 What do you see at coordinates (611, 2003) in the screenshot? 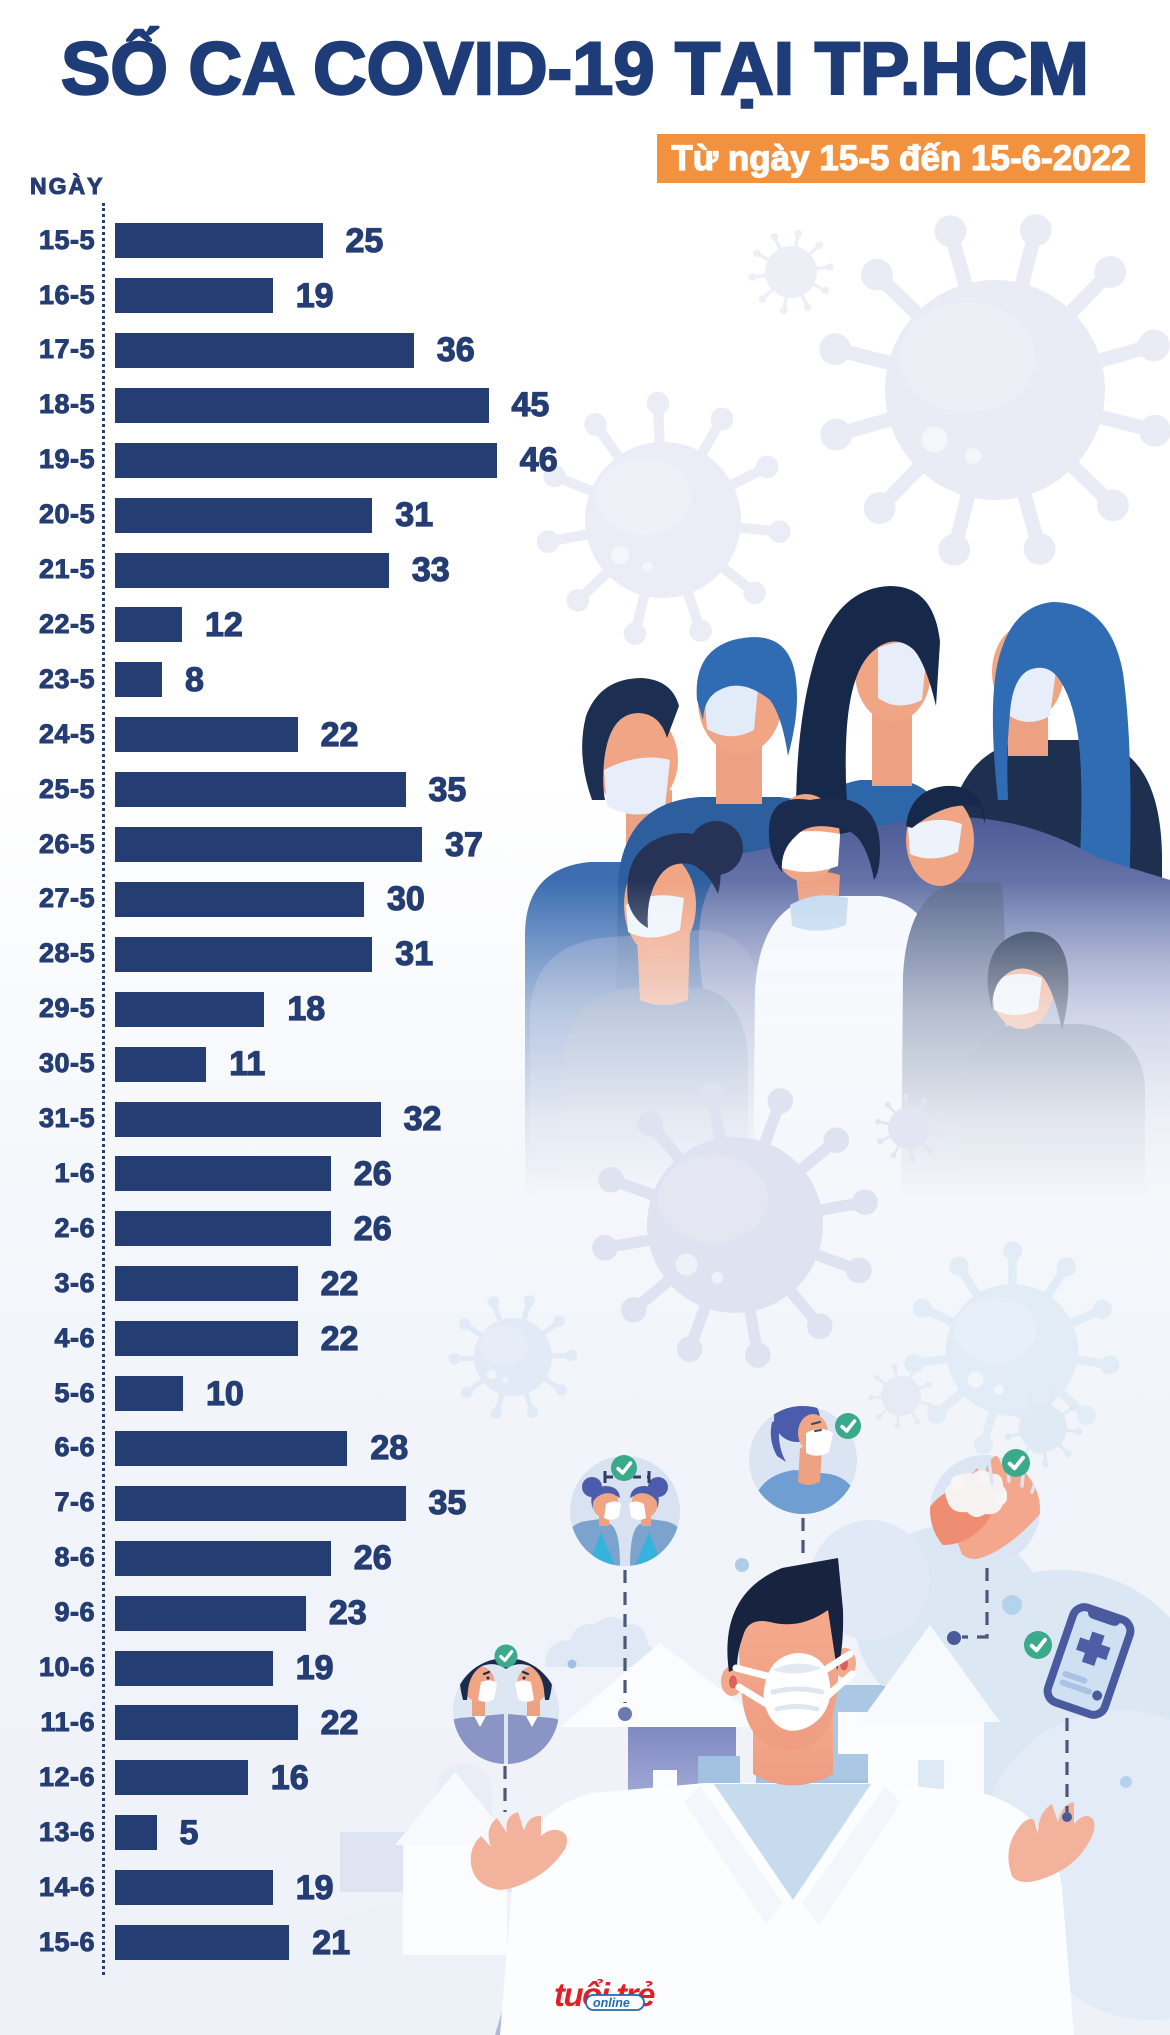
I see `svg-text: online` at bounding box center [611, 2003].